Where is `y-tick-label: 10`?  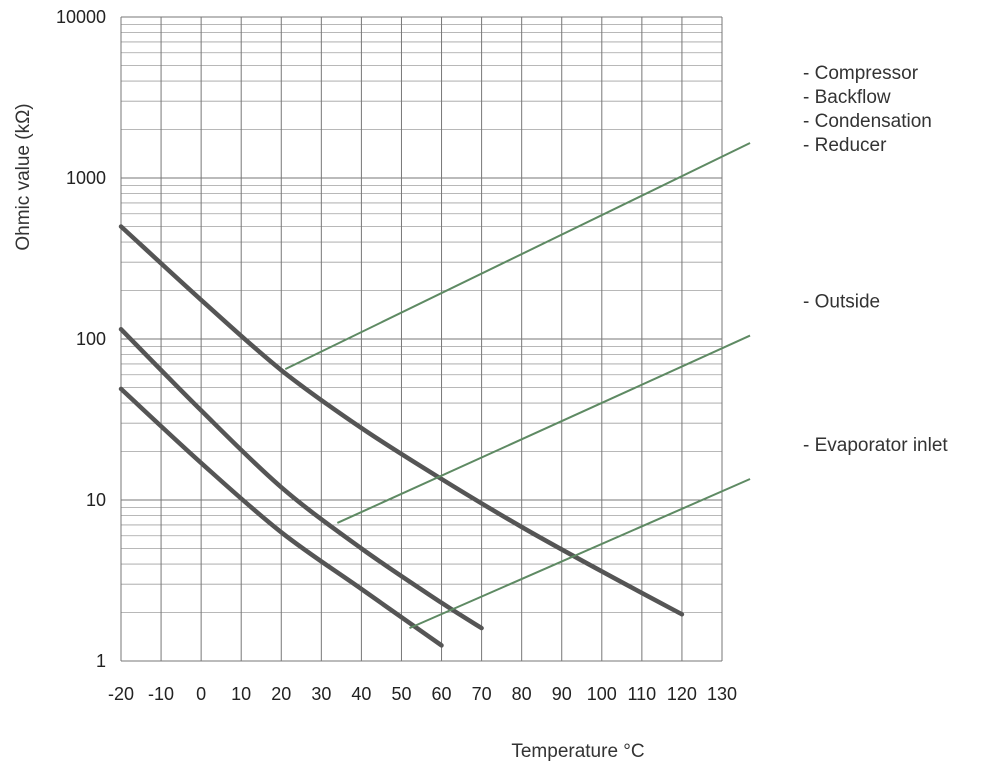 y-tick-label: 10 is located at coordinates (96, 500).